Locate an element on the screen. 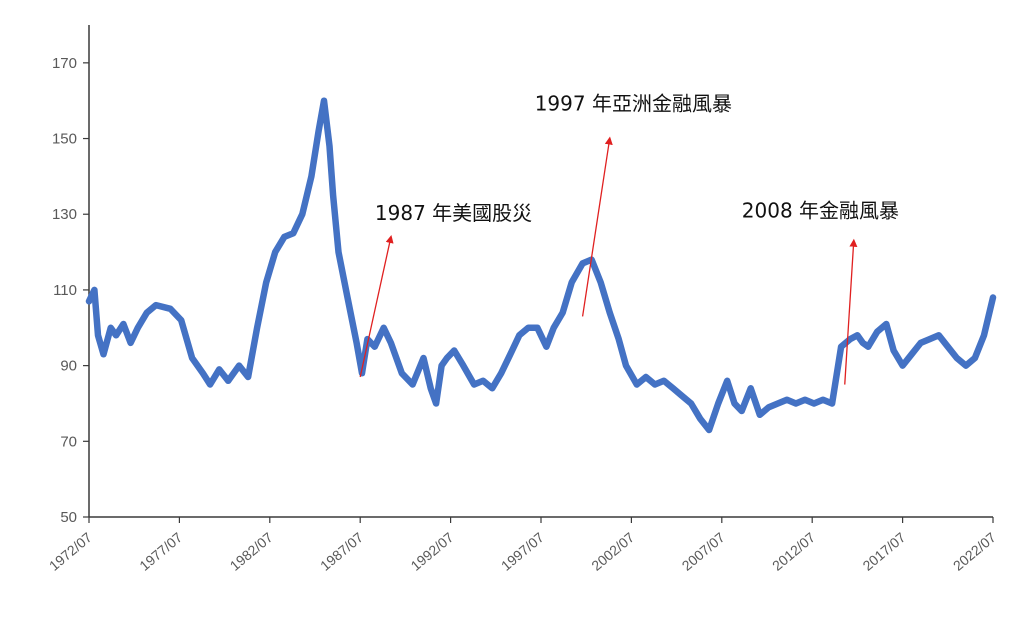 The height and width of the screenshot is (620, 1024). y-tick: 50 is located at coordinates (74, 517).